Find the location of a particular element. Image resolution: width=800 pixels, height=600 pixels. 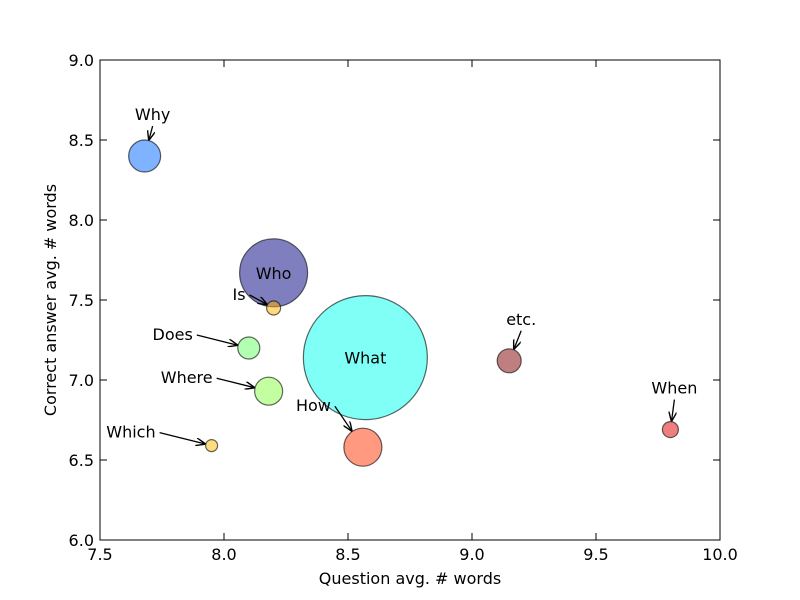

bubble-label-is: Is is located at coordinates (239, 294).